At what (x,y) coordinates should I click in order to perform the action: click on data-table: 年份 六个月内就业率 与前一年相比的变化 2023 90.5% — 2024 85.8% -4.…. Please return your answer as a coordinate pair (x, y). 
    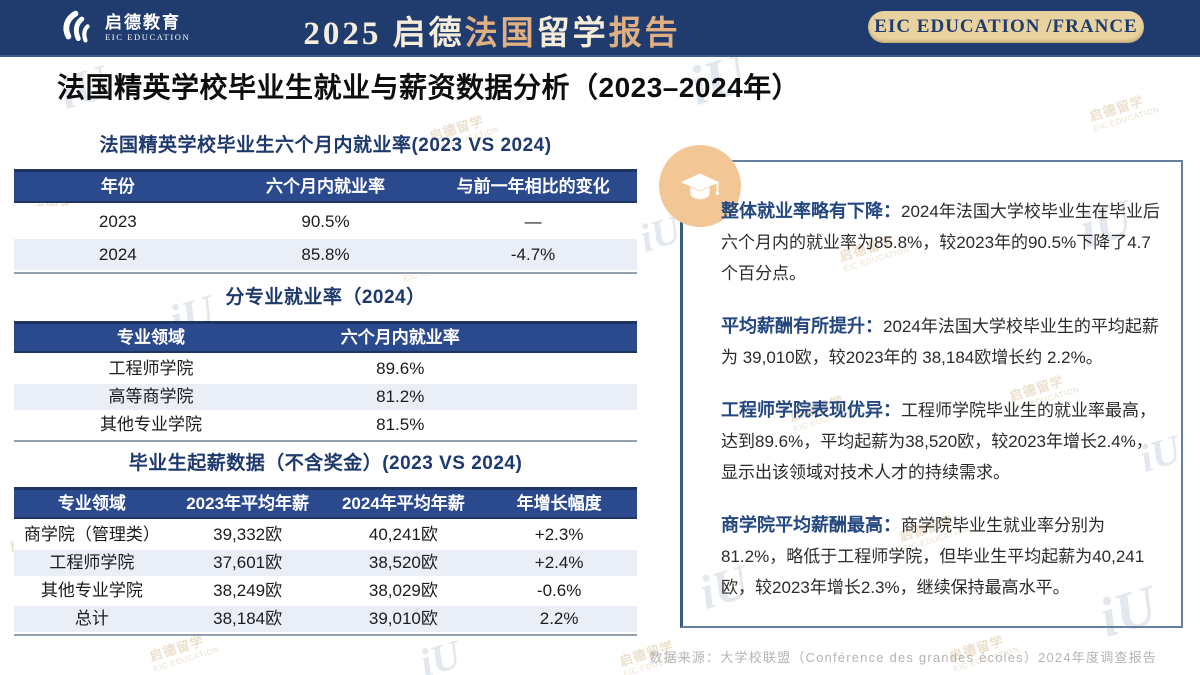
    Looking at the image, I should click on (325, 221).